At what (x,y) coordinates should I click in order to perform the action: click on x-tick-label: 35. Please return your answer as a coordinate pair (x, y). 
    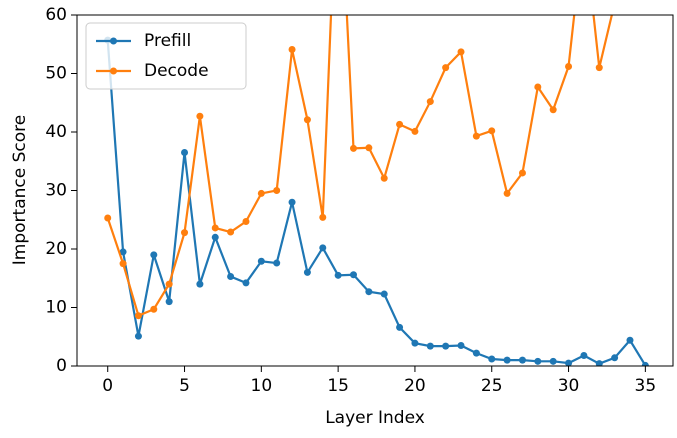
    Looking at the image, I should click on (646, 386).